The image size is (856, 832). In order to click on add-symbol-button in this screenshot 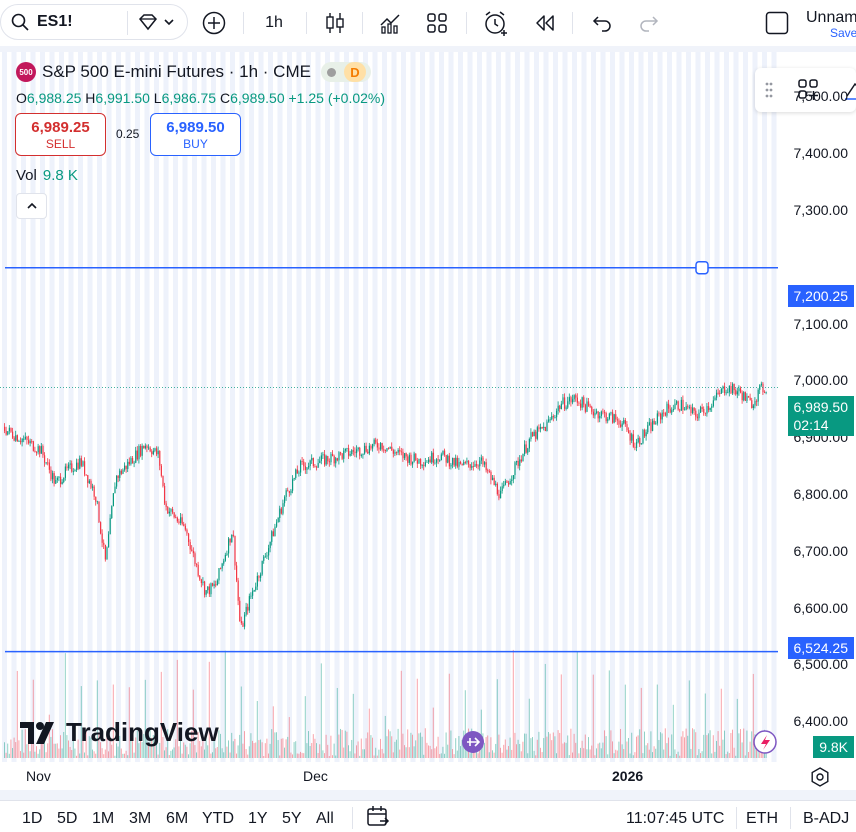, I will do `click(214, 23)`.